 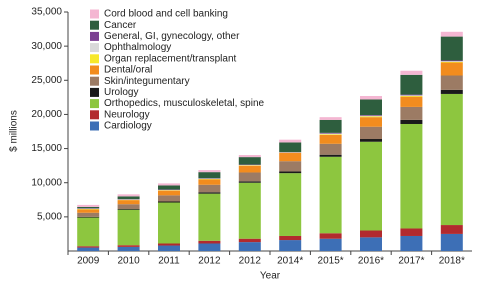 I want to click on y-tick-label: 15,000, so click(x=46, y=148).